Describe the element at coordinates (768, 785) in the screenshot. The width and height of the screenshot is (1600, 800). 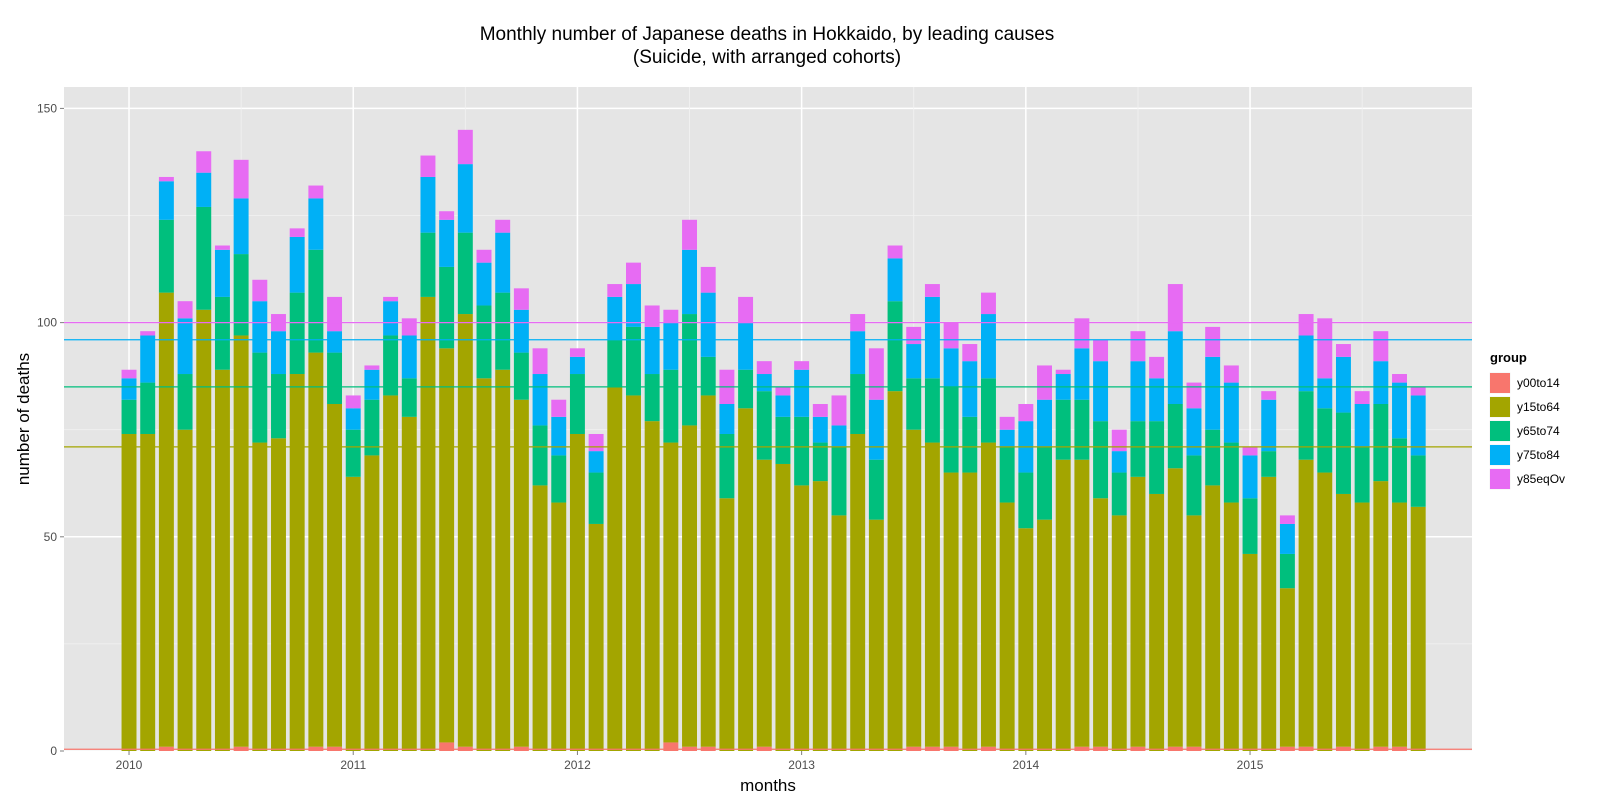
I see `x-axis-label: months` at that location.